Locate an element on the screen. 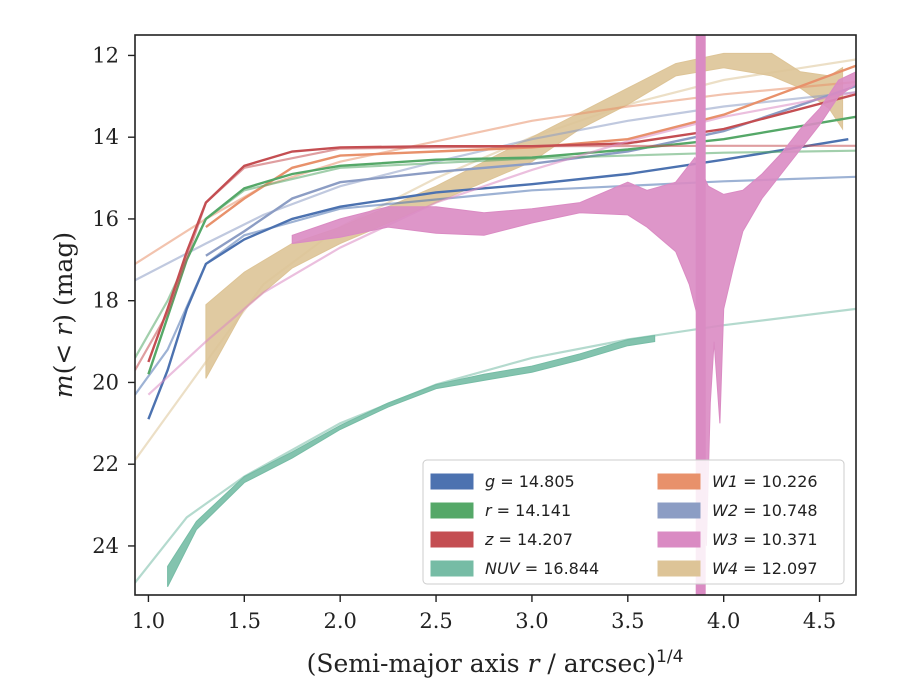 This screenshot has height=700, width=900. legend-band: W3 is located at coordinates (725, 539).